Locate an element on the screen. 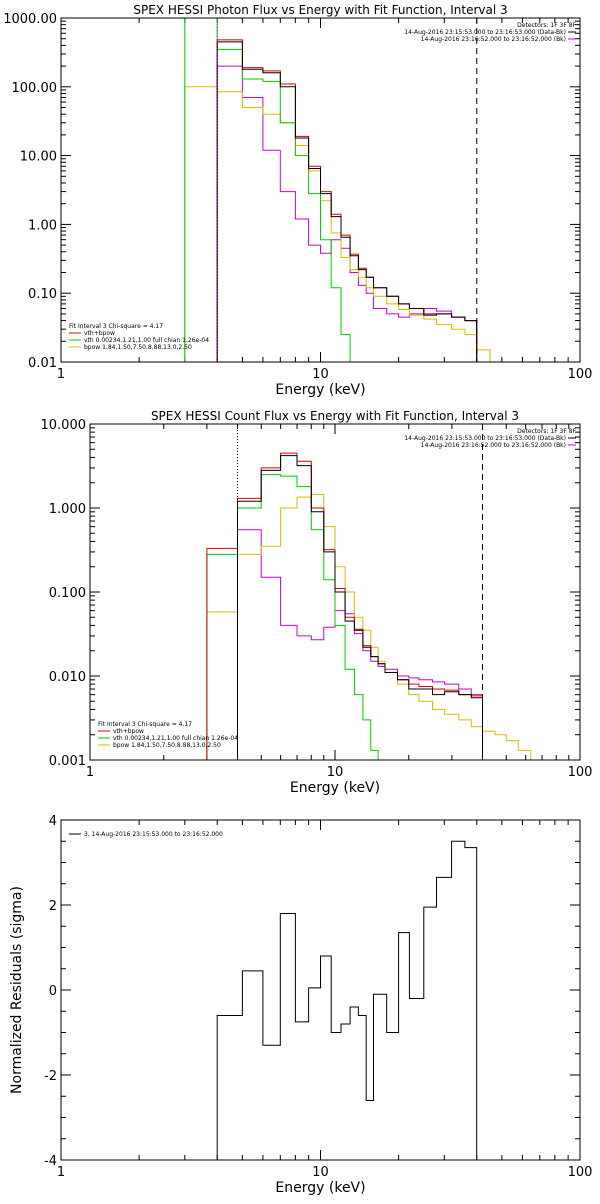 This screenshot has width=600, height=1204. y-tick-label: 1.00 is located at coordinates (42, 225).